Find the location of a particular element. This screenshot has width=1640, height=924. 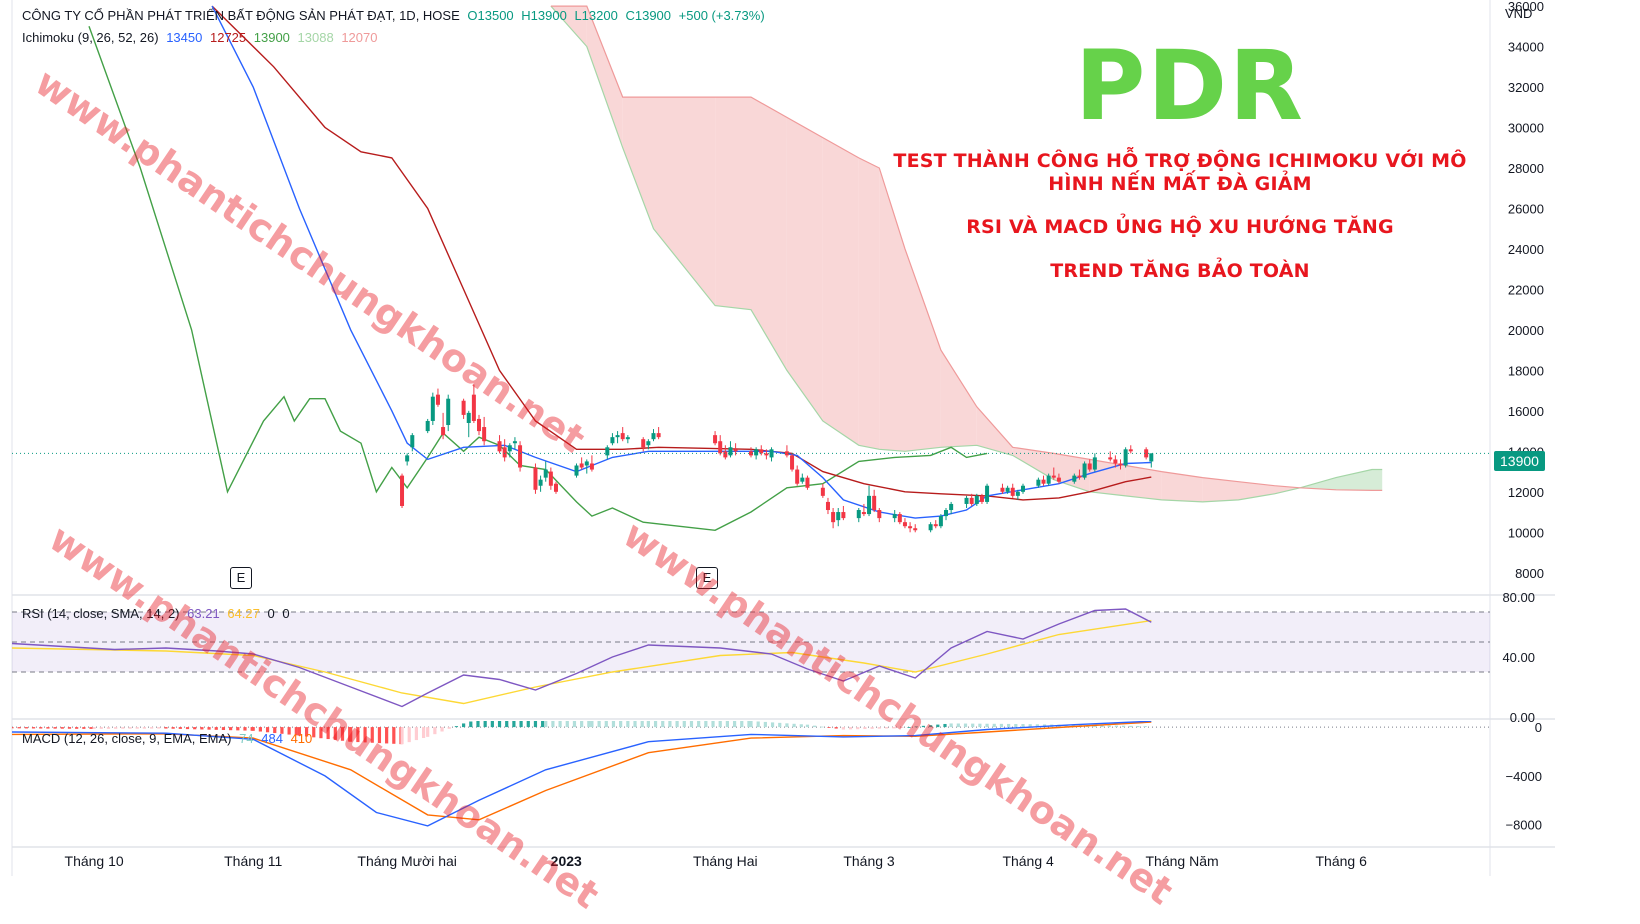

annotation-line-3: TREND TĂNG BẢO TOÀN is located at coordinates (1180, 271).